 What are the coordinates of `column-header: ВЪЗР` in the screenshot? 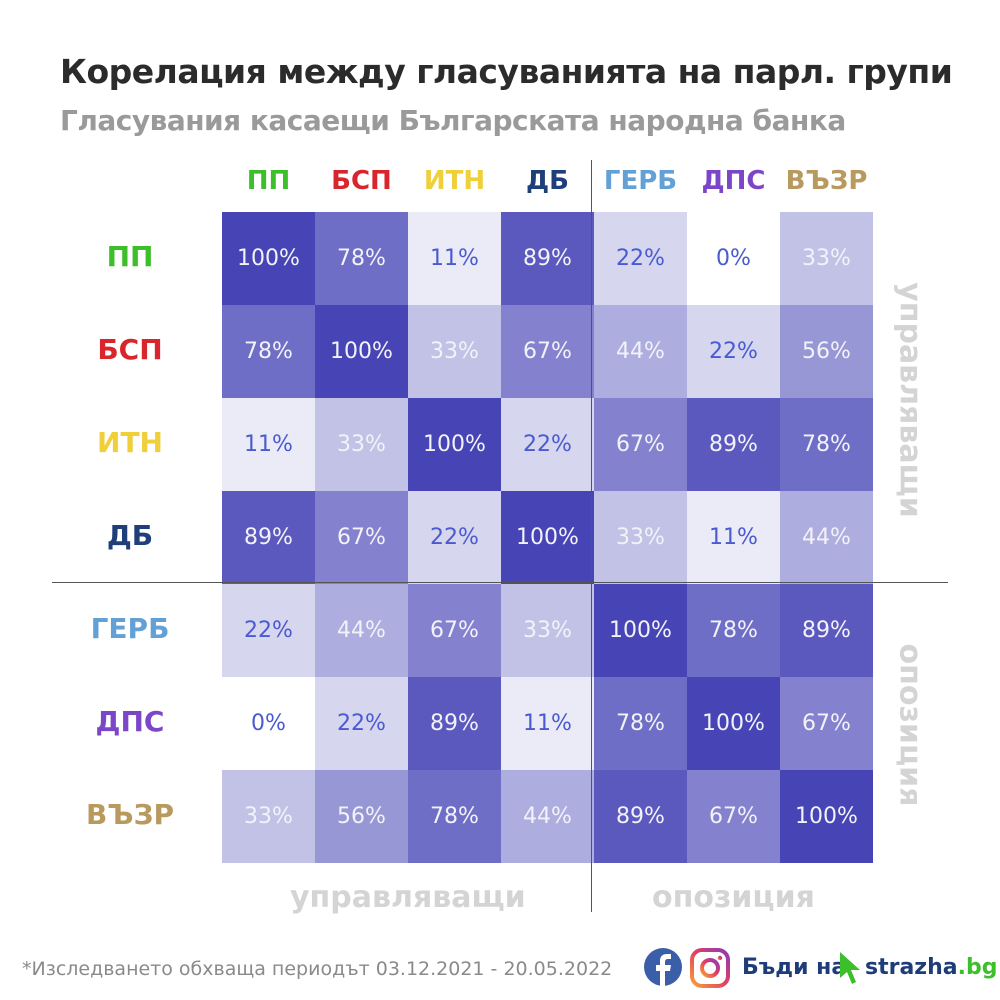 It's located at (826, 181).